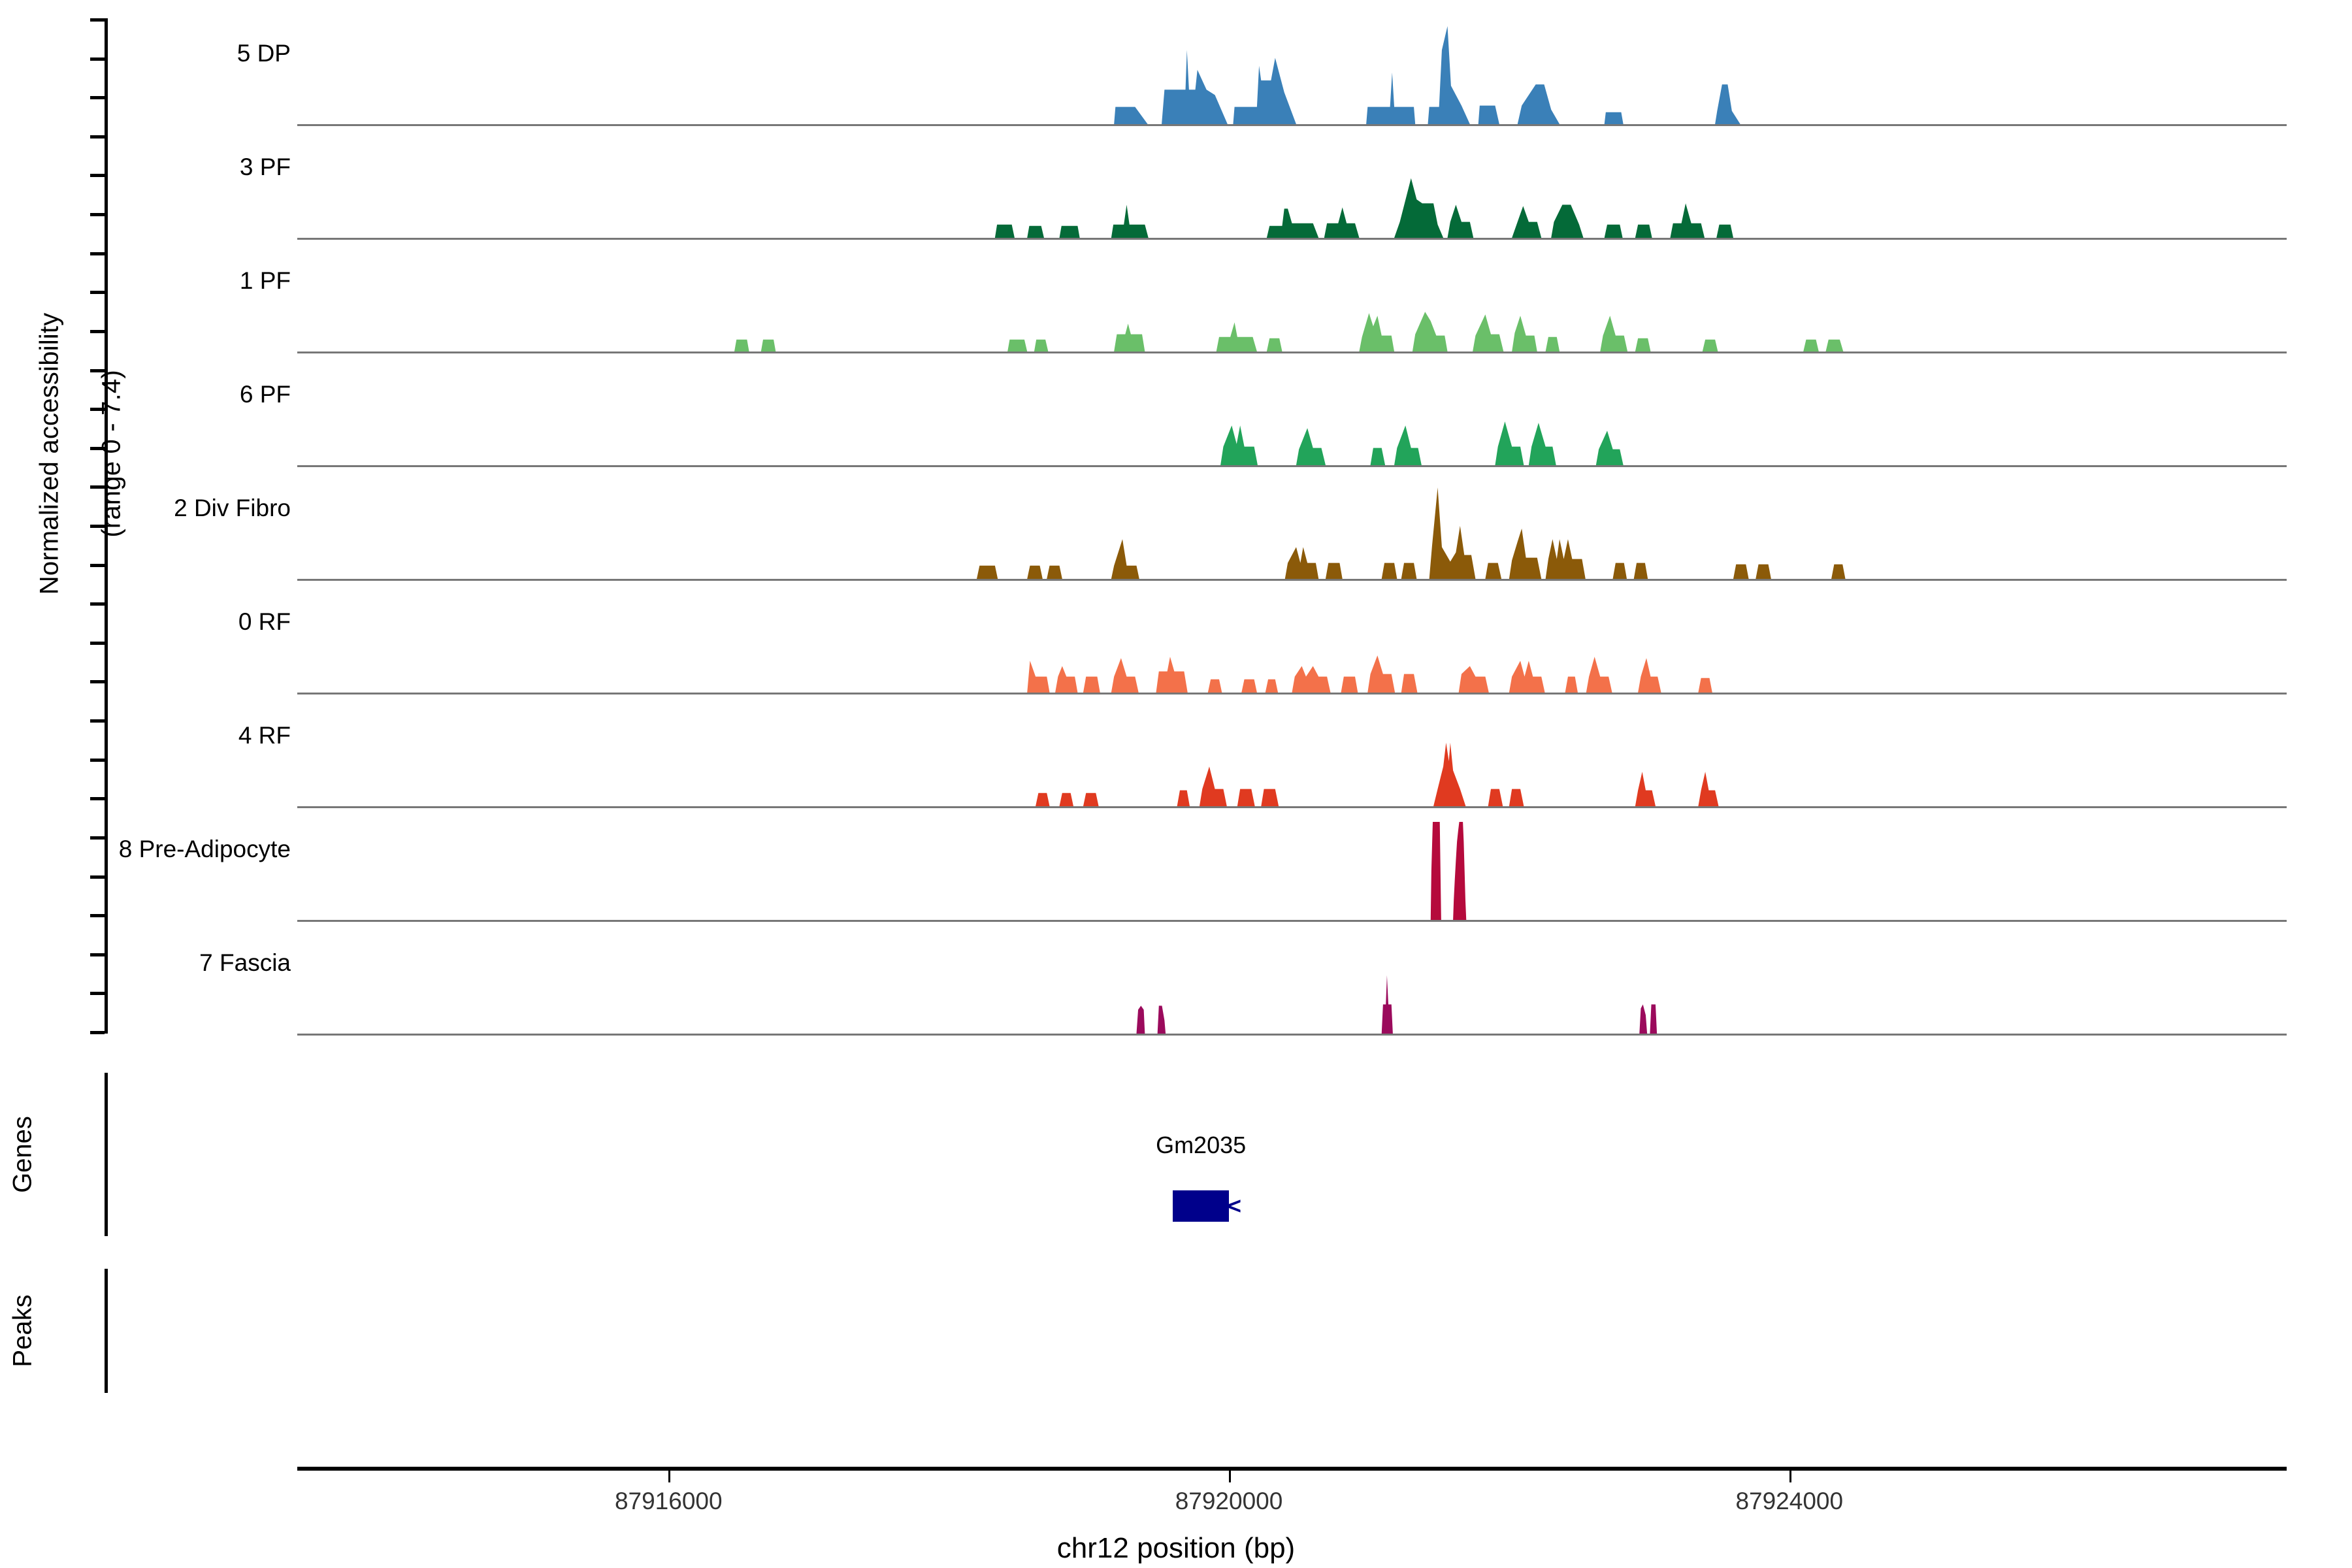 The image size is (2352, 1568). I want to click on gene-name-label: Gm2035, so click(1201, 1145).